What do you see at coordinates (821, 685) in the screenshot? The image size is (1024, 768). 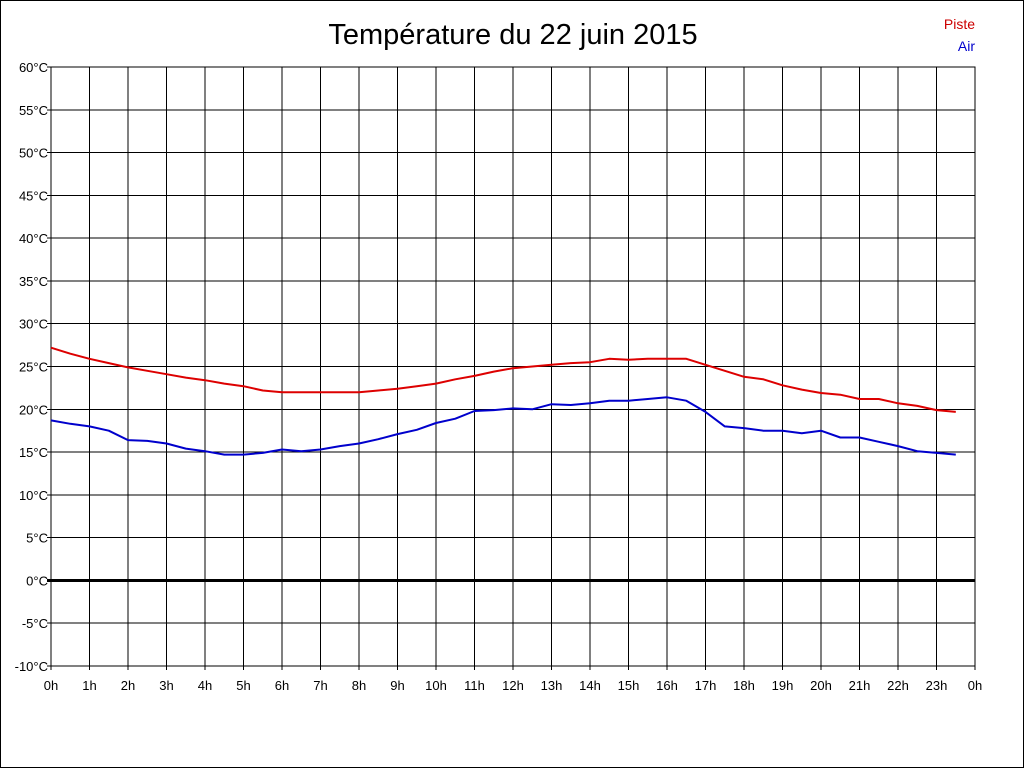 I see `x-tick-label: 20h` at bounding box center [821, 685].